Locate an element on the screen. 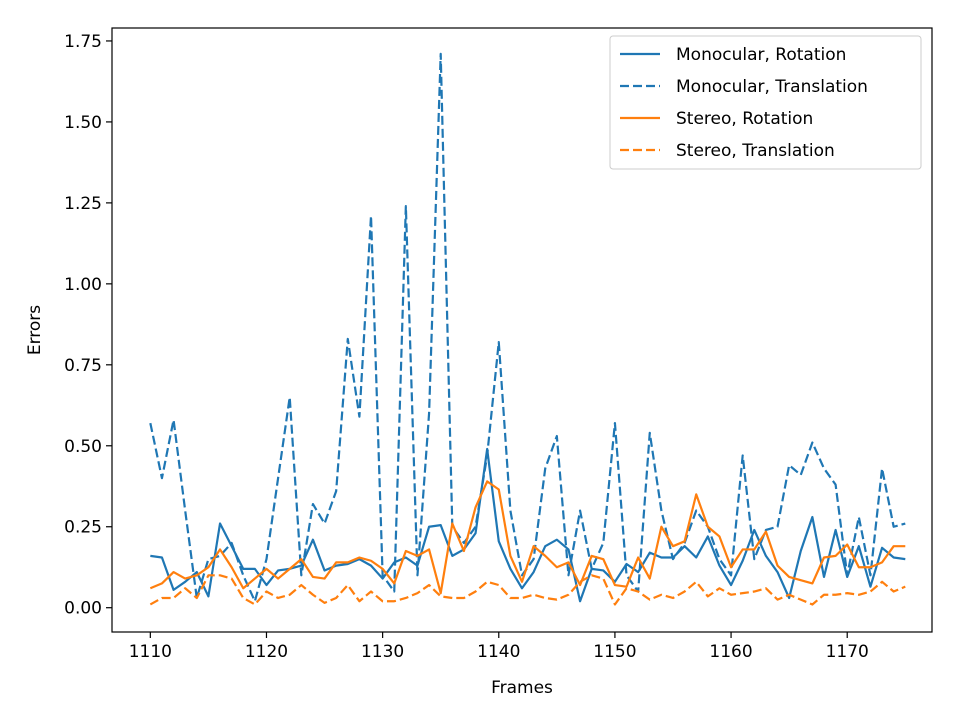 This screenshot has height=720, width=960. legend-label: Stereo, Translation is located at coordinates (755, 151).